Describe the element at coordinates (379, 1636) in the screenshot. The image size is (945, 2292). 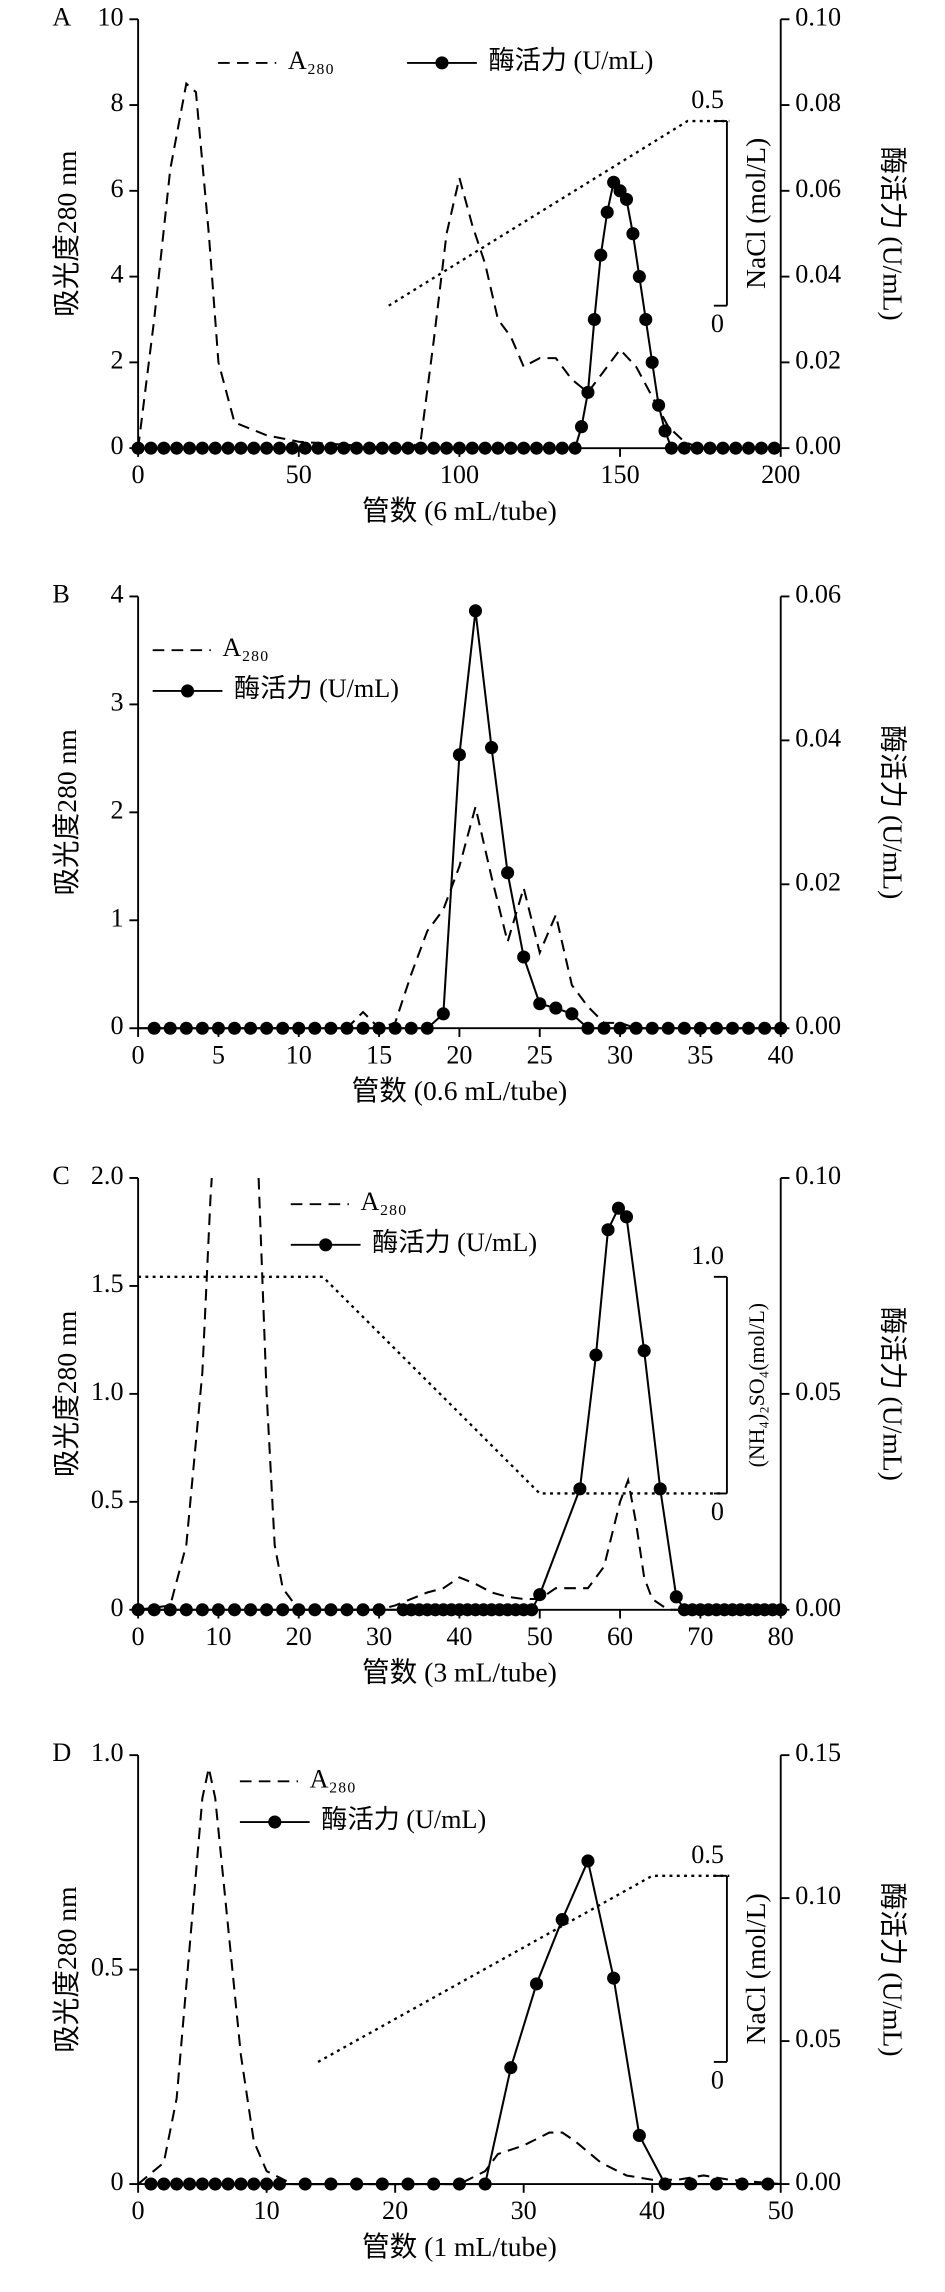
I see `x-tick-label: 30` at that location.